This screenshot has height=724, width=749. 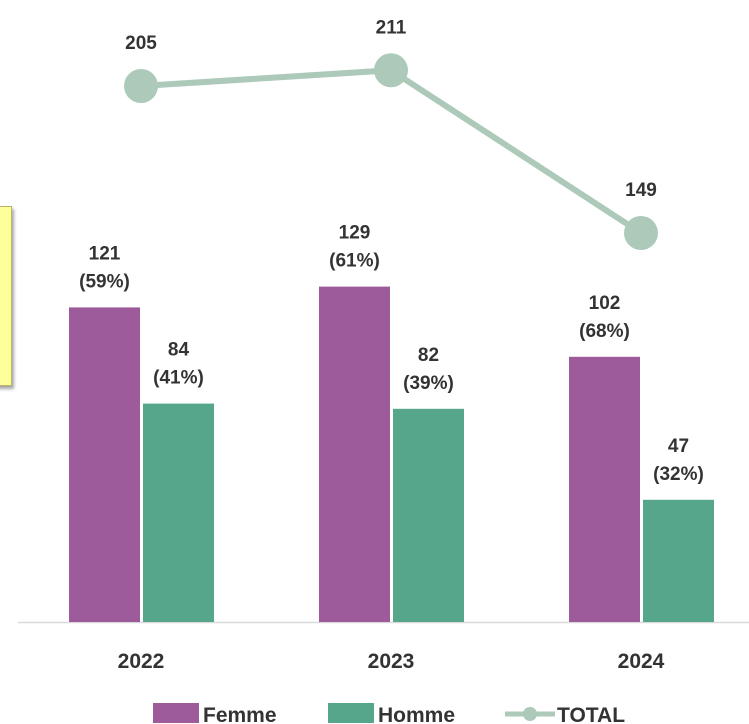 What do you see at coordinates (530, 714) in the screenshot?
I see `legend-marker-total` at bounding box center [530, 714].